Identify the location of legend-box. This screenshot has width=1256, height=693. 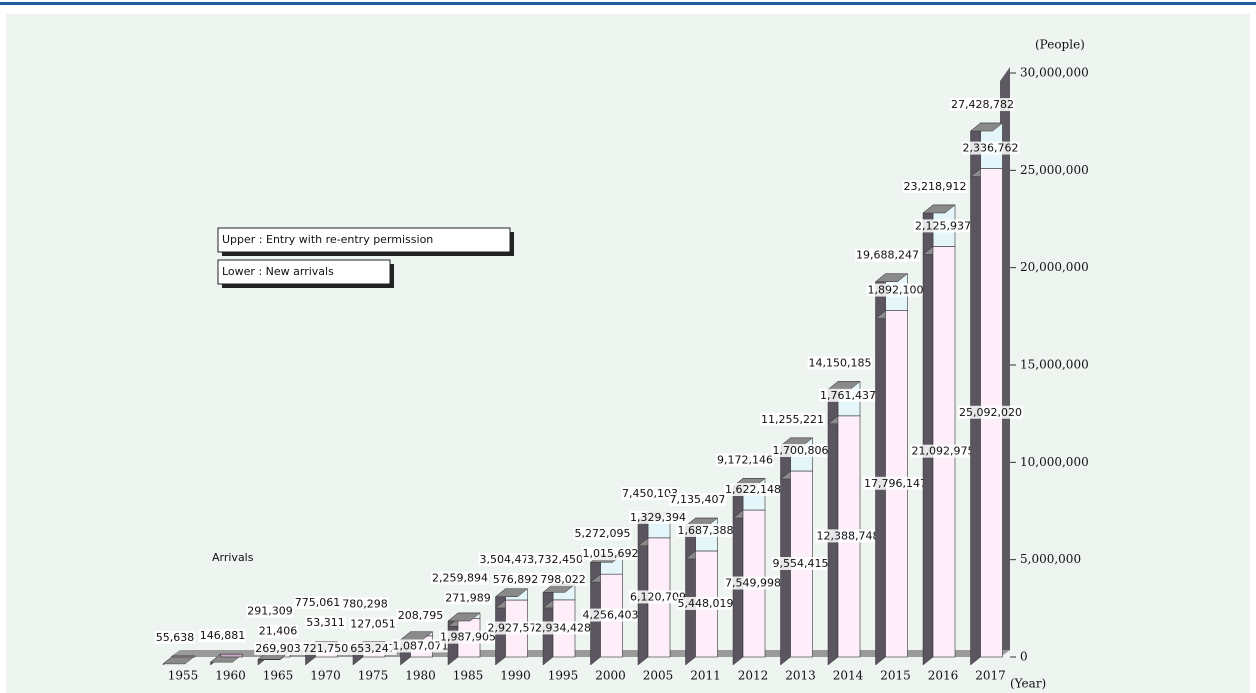
(304, 272).